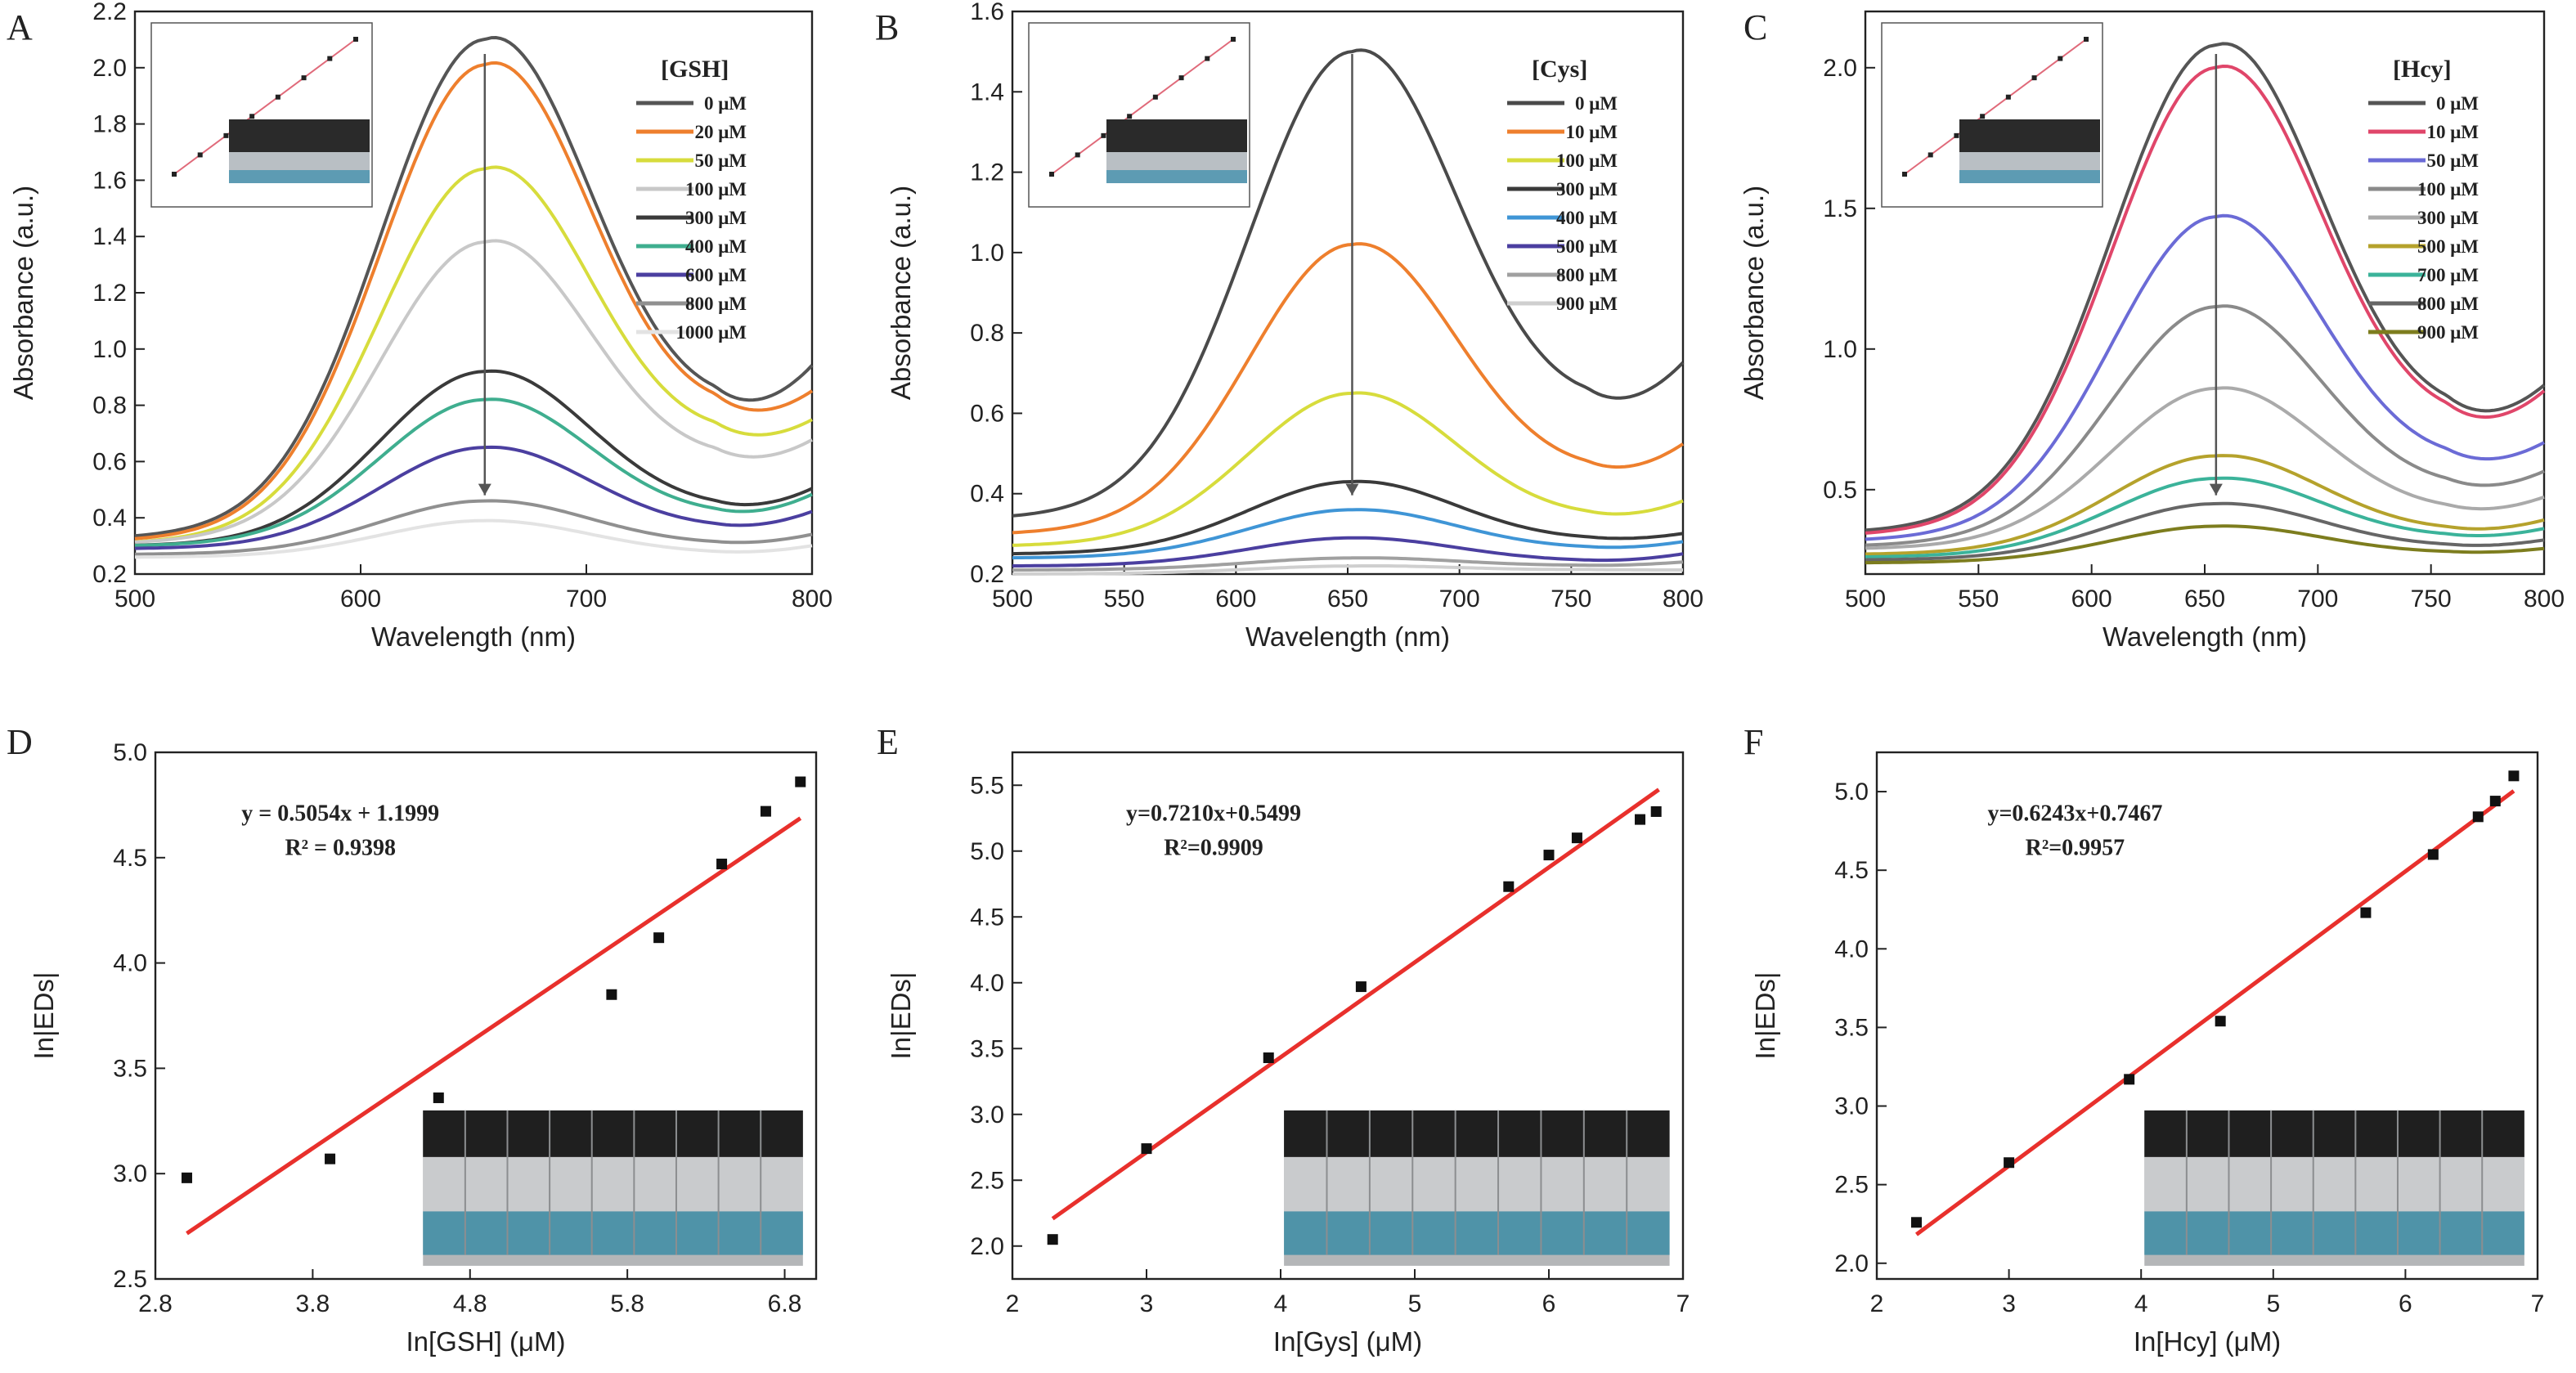 The height and width of the screenshot is (1373, 2576). Describe the element at coordinates (313, 1303) in the screenshot. I see `x-tick-label: 3.8` at that location.